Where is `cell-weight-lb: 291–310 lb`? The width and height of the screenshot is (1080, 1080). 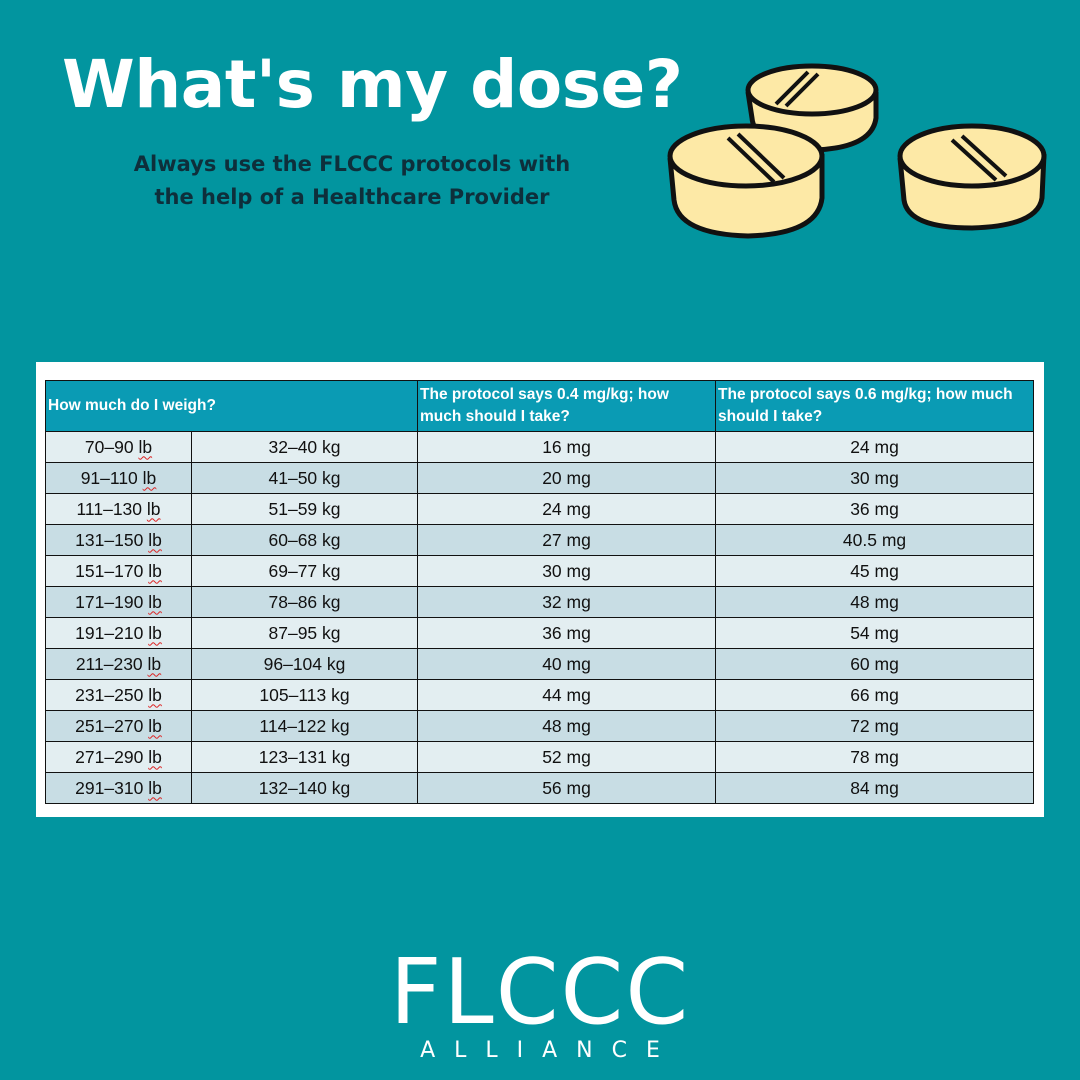
cell-weight-lb: 291–310 lb is located at coordinates (118, 788).